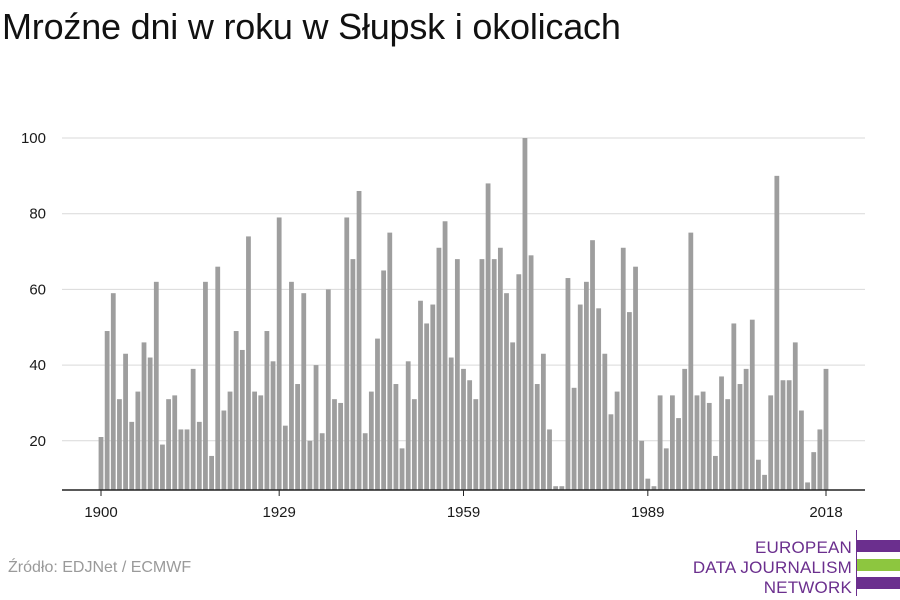 The height and width of the screenshot is (600, 900). What do you see at coordinates (525, 314) in the screenshot?
I see `bar-1969` at bounding box center [525, 314].